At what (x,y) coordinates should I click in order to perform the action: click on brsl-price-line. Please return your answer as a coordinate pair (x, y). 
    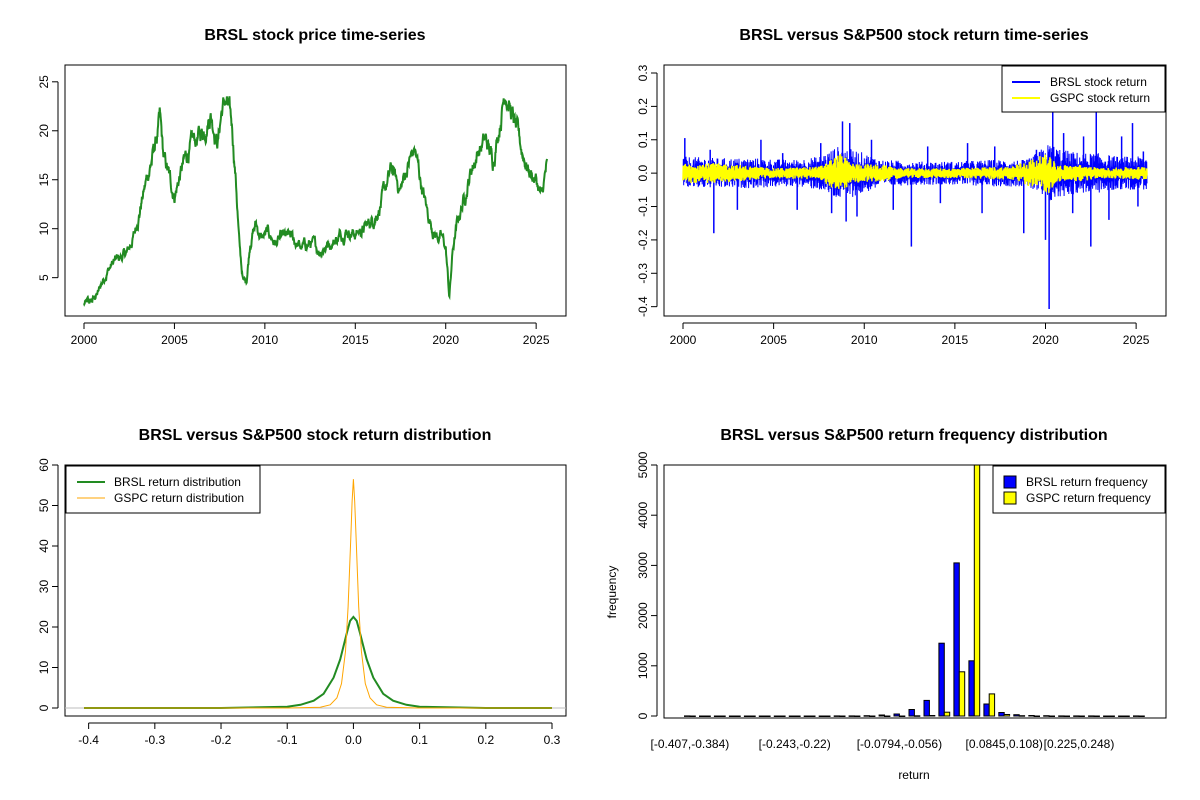
    Looking at the image, I should click on (315, 201).